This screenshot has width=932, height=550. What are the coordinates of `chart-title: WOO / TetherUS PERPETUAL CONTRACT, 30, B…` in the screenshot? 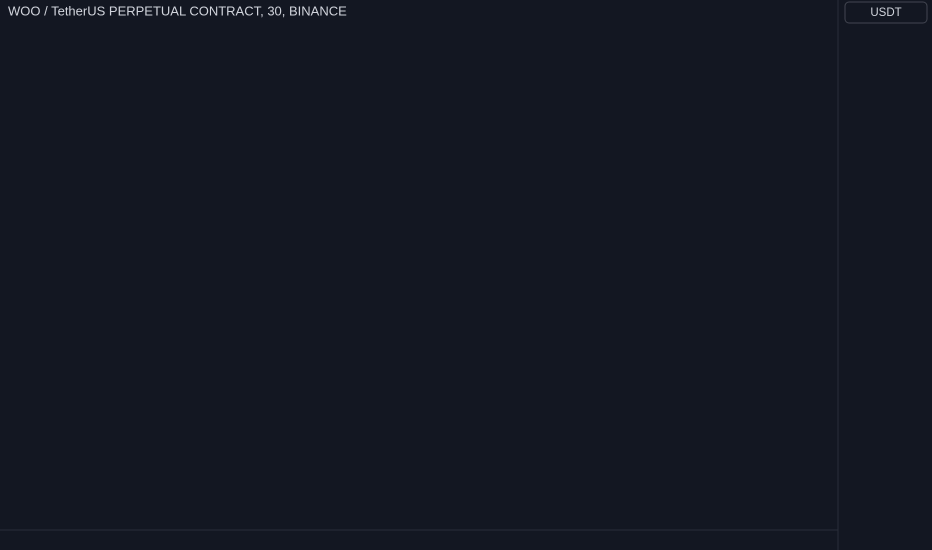 It's located at (177, 10).